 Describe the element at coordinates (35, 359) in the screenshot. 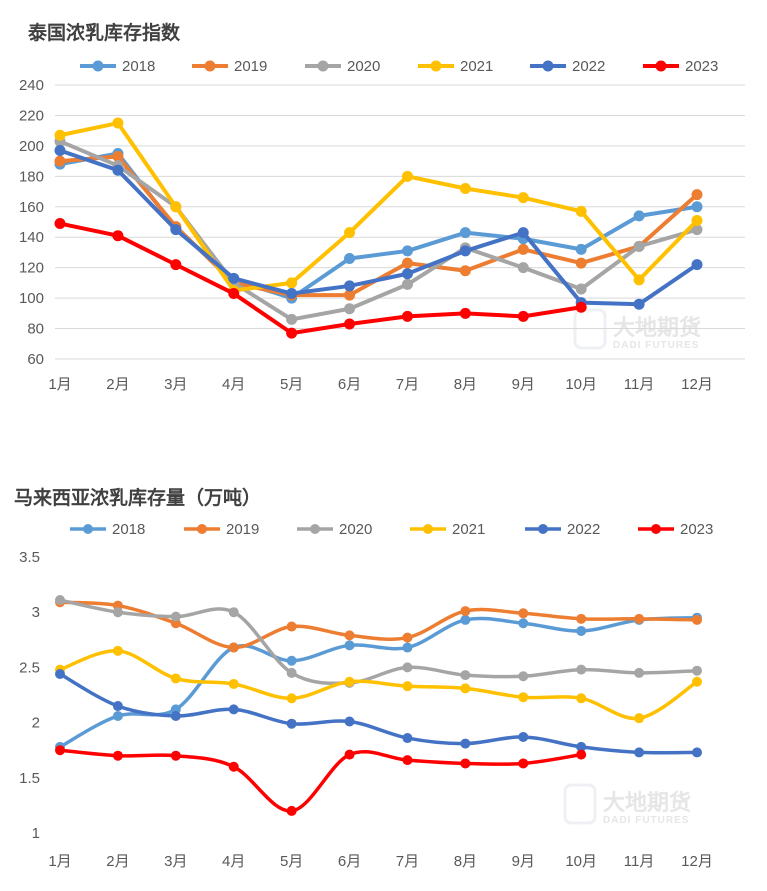

I see `y-tick-label: 60` at that location.